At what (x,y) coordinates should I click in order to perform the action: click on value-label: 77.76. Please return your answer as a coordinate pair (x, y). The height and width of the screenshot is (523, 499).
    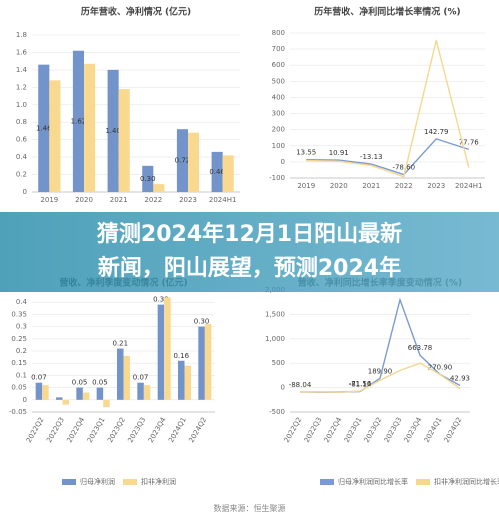
    Looking at the image, I should click on (469, 142).